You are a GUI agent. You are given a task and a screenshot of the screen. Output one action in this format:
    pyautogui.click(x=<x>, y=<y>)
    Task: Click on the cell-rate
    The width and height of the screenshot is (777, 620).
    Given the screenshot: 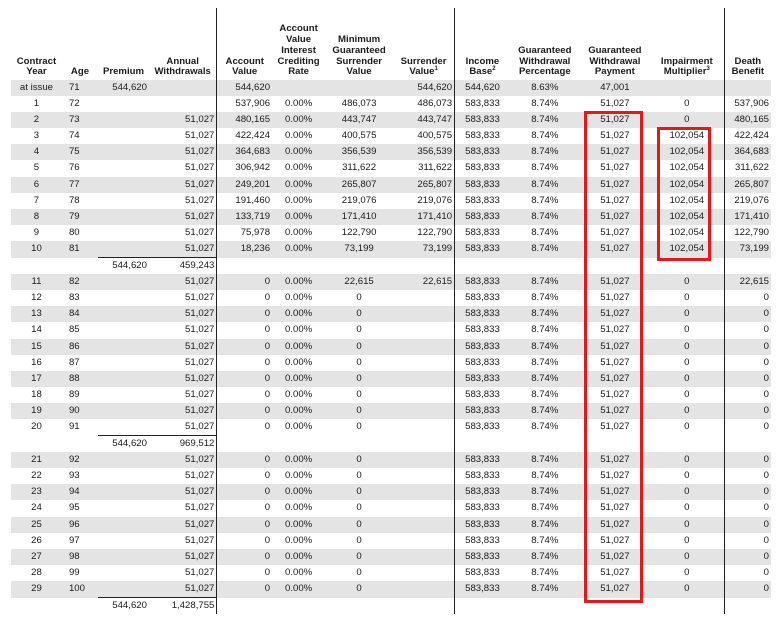 What is the action you would take?
    pyautogui.click(x=299, y=606)
    